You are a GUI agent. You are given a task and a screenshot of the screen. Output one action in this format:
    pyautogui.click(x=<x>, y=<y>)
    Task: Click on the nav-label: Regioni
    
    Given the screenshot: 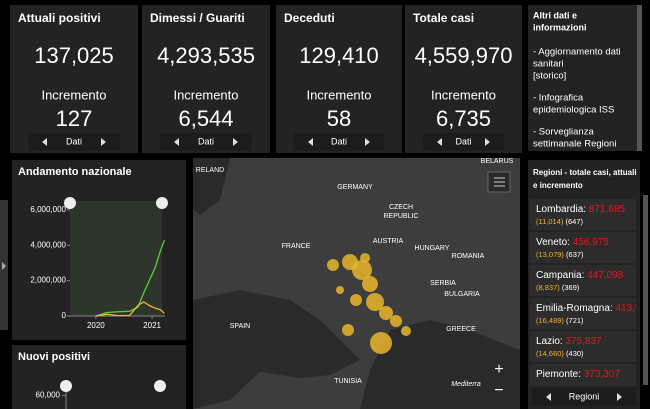 What is the action you would take?
    pyautogui.click(x=584, y=396)
    